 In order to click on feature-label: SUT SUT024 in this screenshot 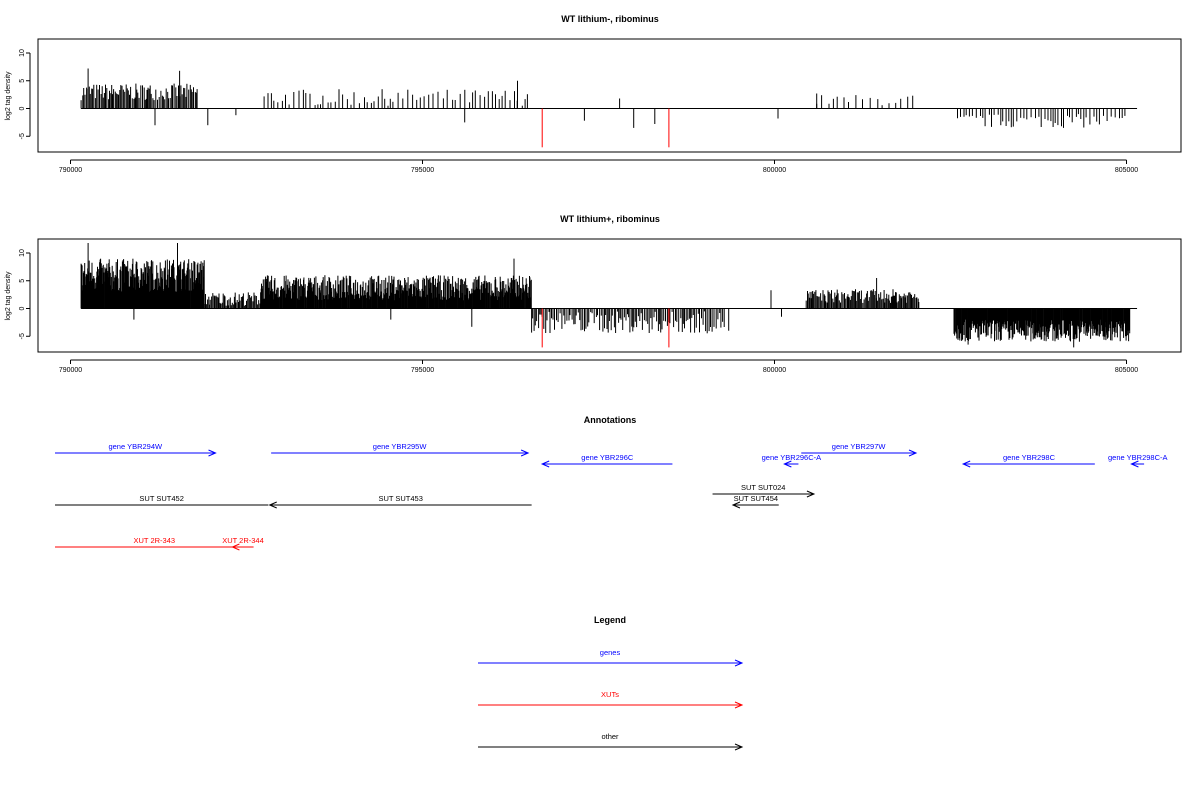, I will do `click(763, 487)`.